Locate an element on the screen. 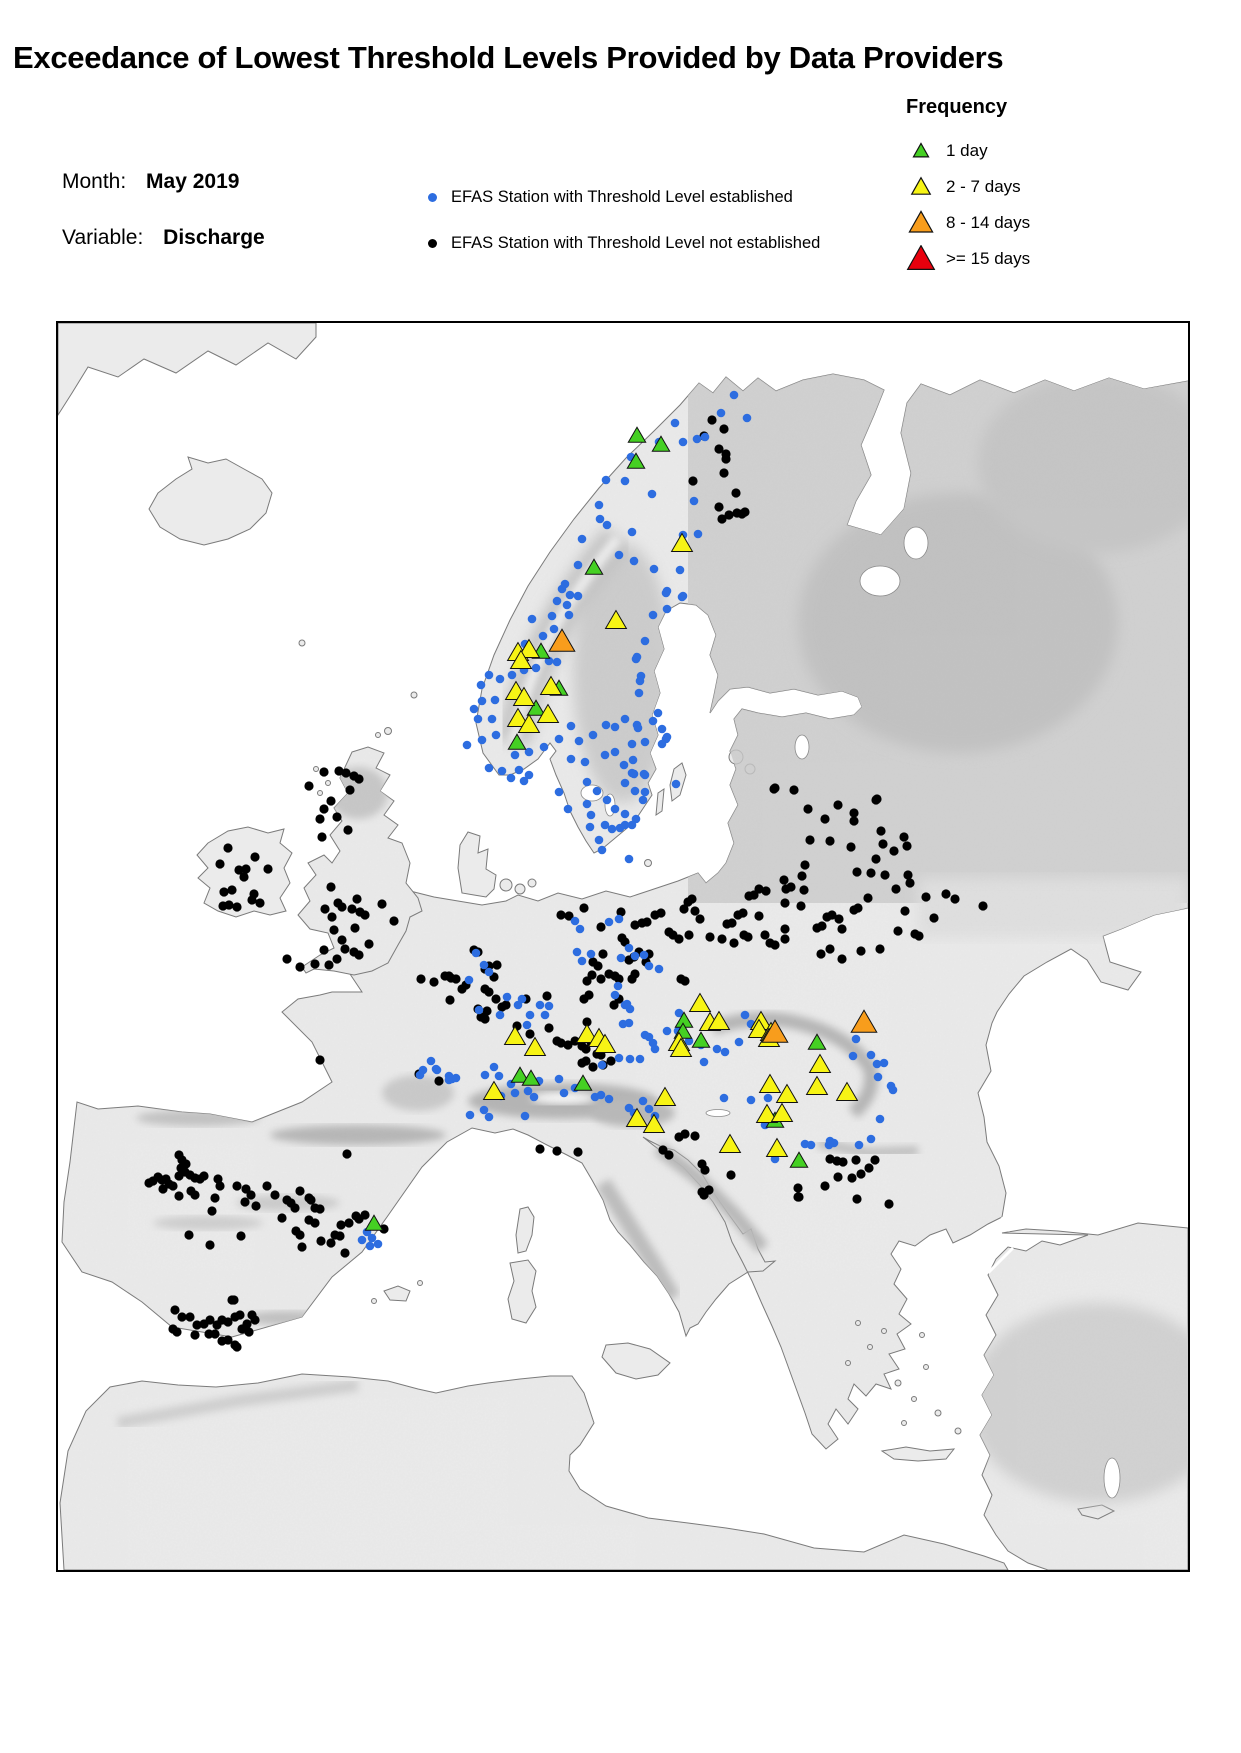  triangle-1-day-icon is located at coordinates (921, 151).